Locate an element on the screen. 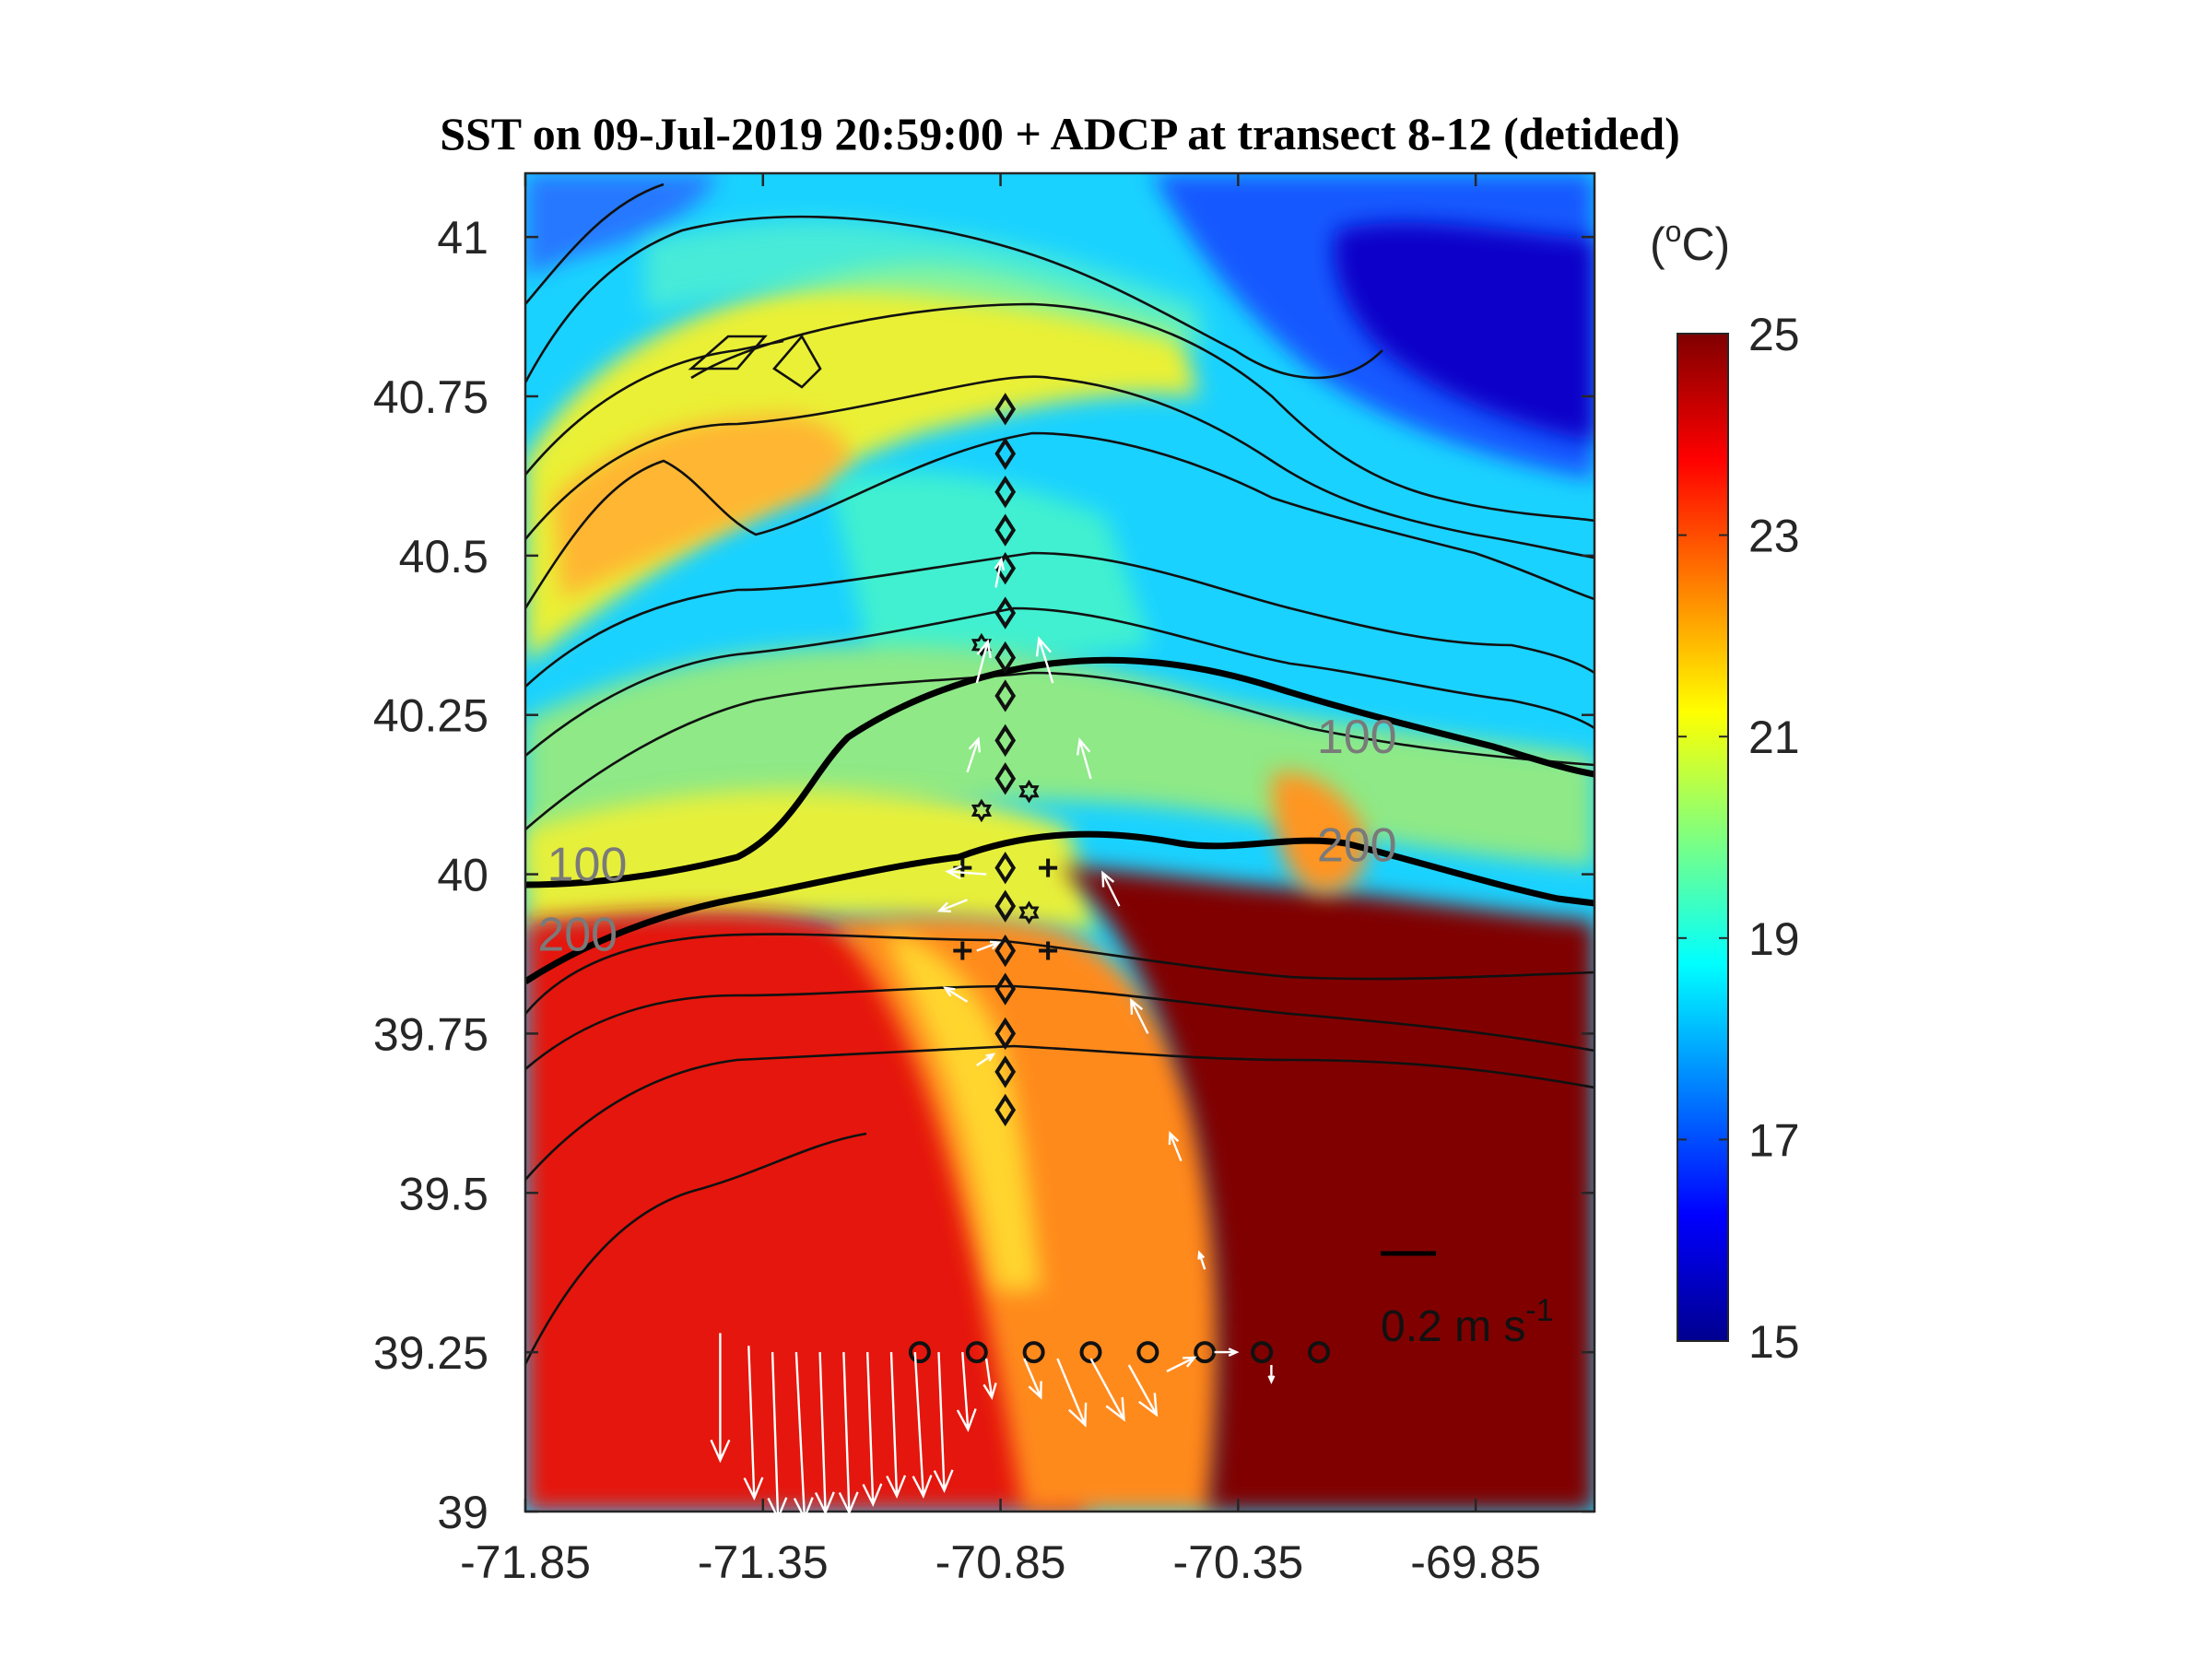 This screenshot has height=1659, width=2212. x-tick-label: -69.85 is located at coordinates (1475, 1562).